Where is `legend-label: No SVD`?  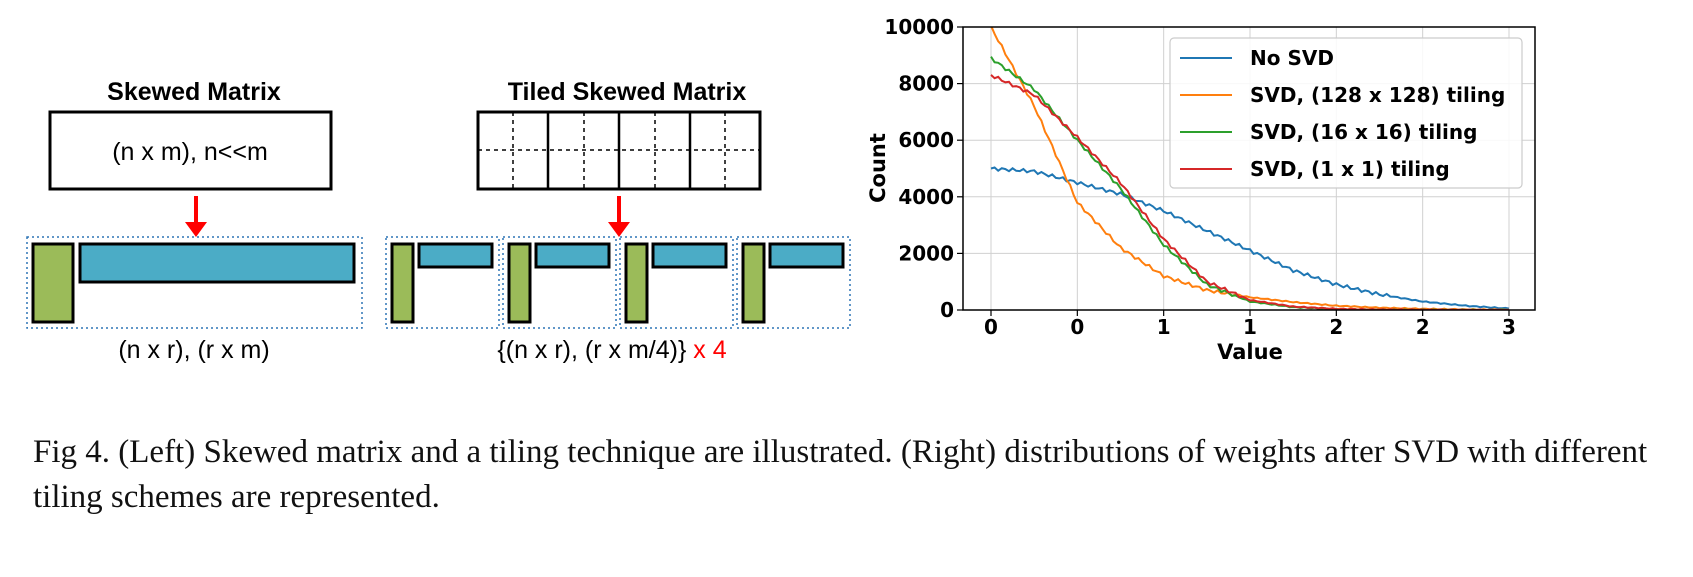 legend-label: No SVD is located at coordinates (1292, 58).